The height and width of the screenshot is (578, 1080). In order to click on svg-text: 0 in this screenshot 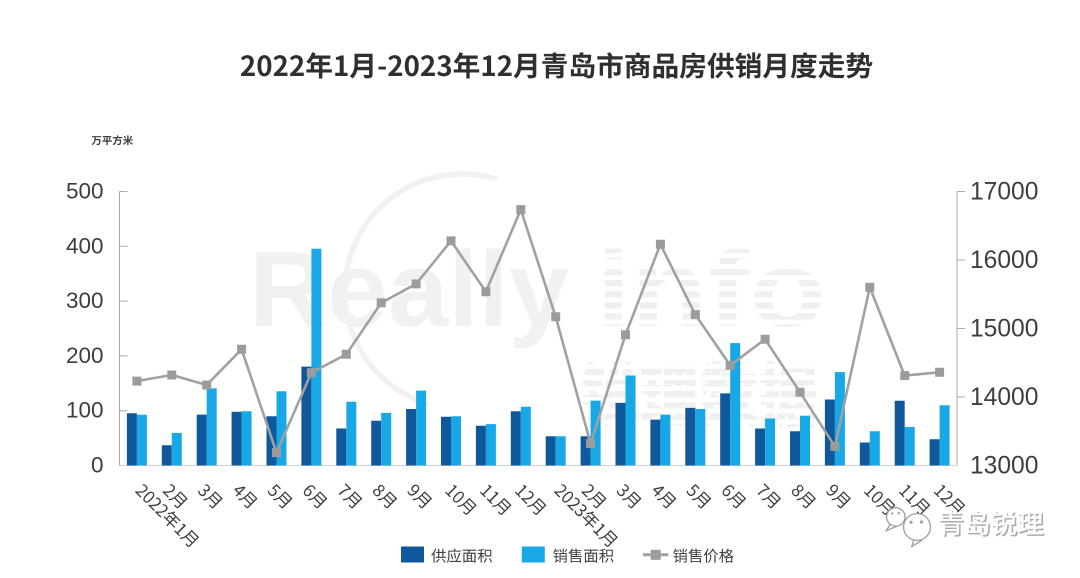, I will do `click(97, 465)`.